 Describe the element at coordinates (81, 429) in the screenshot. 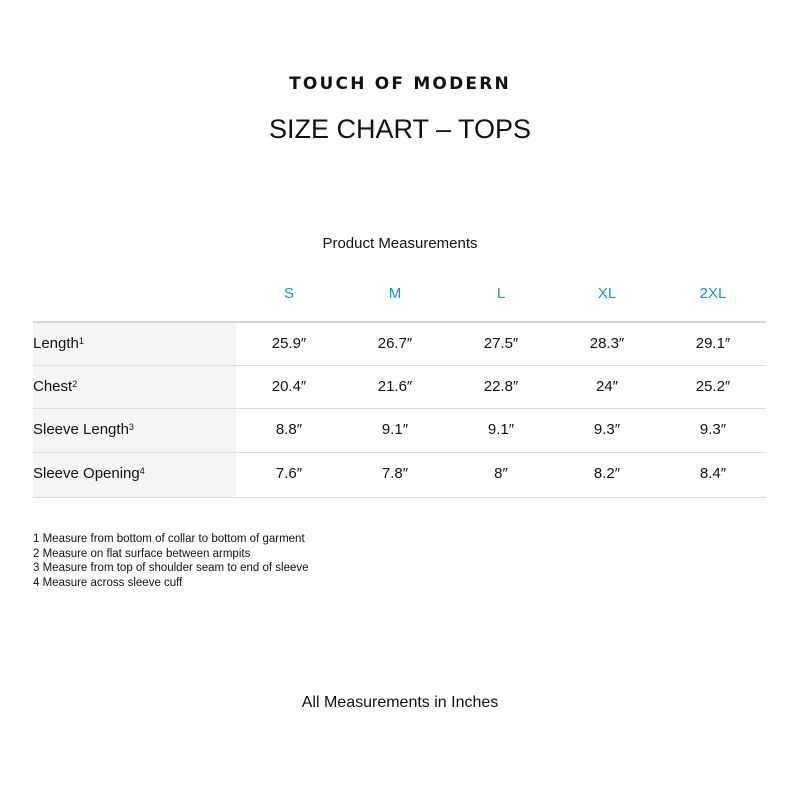

I see `row-label-text: Sleeve Length` at that location.